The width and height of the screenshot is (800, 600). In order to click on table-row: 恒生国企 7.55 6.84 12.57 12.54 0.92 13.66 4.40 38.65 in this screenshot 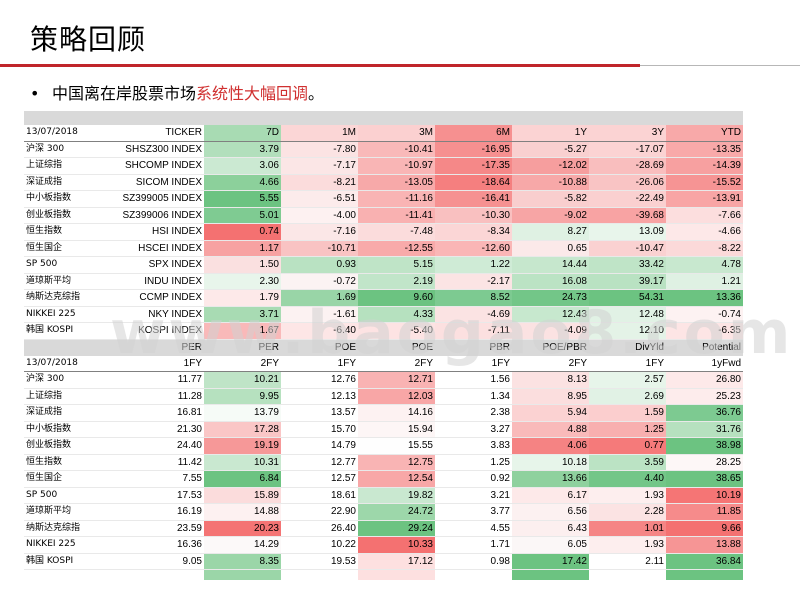, I will do `click(383, 479)`.